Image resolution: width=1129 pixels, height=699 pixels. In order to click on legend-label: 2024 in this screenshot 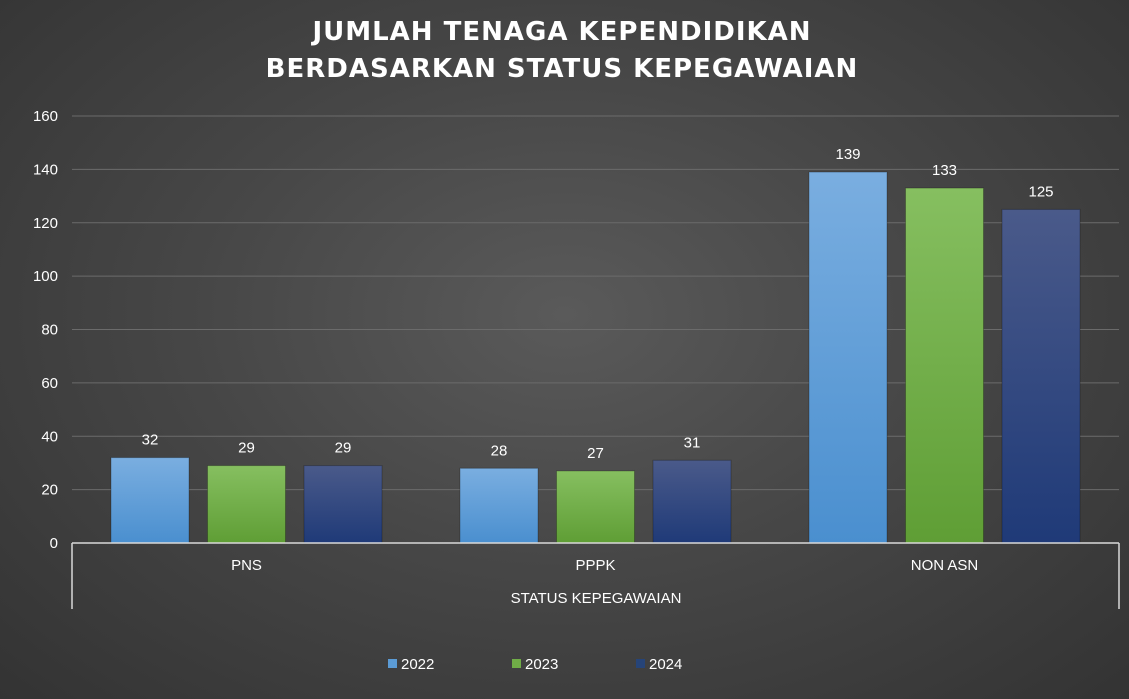, I will do `click(665, 664)`.